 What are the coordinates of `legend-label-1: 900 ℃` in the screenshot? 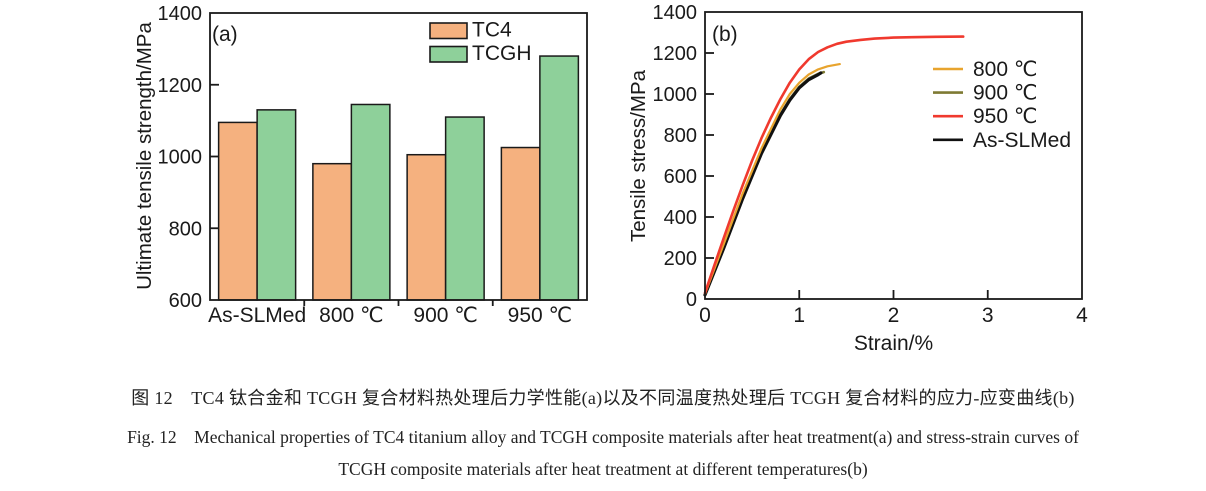 It's located at (1005, 93).